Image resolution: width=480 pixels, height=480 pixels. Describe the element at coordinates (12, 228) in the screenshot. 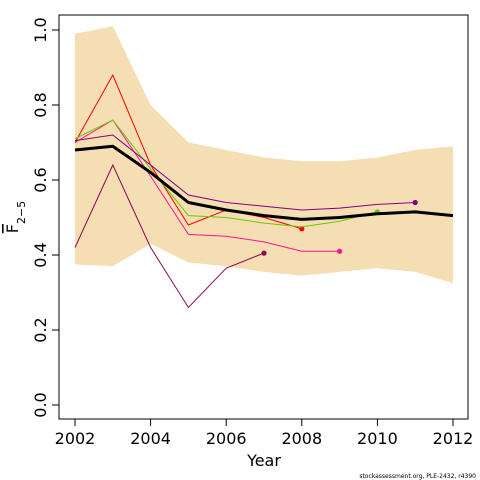

I see `y-axis-title-main: F` at that location.